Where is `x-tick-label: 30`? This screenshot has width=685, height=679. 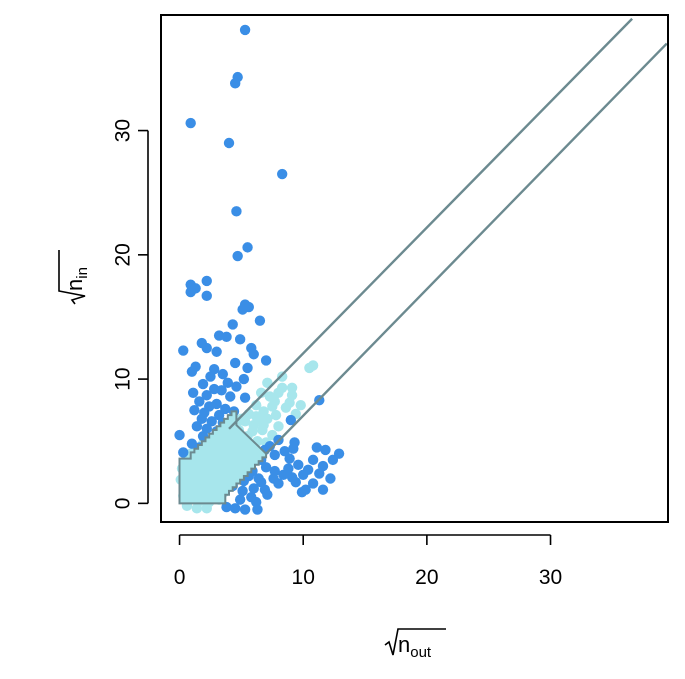
x-tick-label: 30 is located at coordinates (550, 577).